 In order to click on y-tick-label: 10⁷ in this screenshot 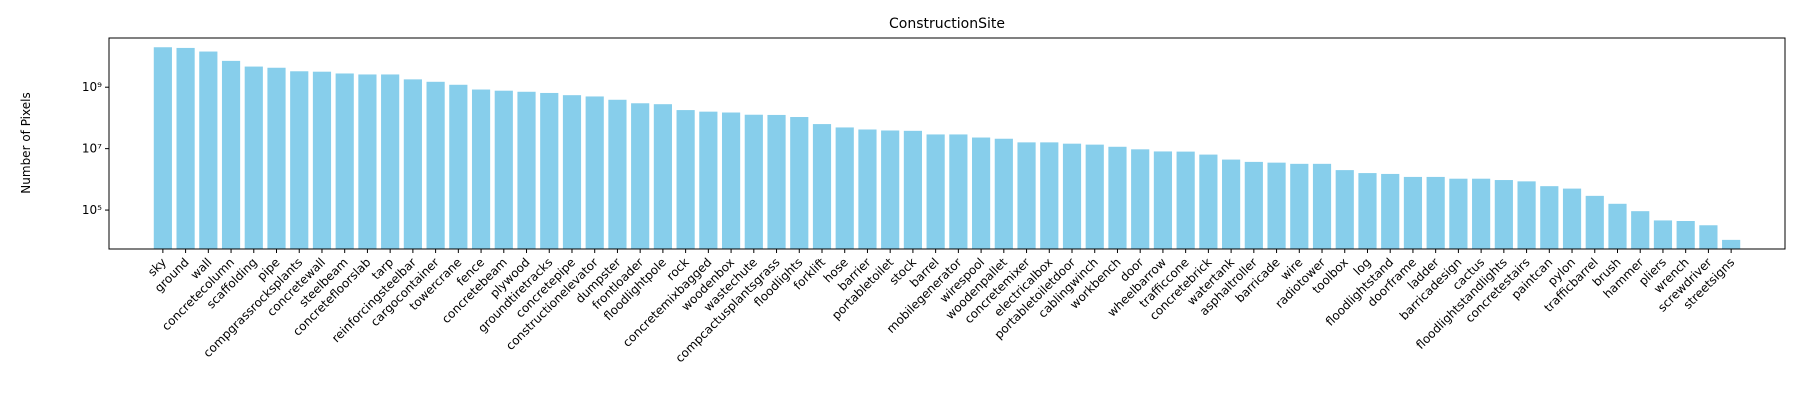, I will do `click(92, 149)`.